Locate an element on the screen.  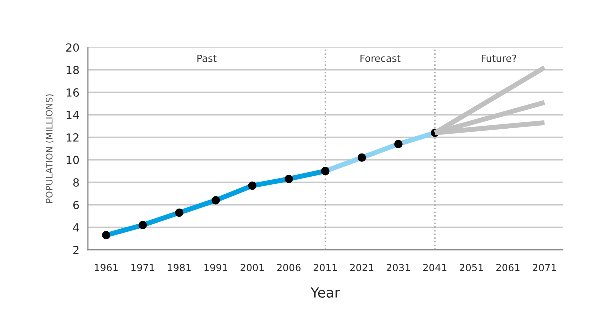
x-tick-label: 2001 is located at coordinates (252, 268).